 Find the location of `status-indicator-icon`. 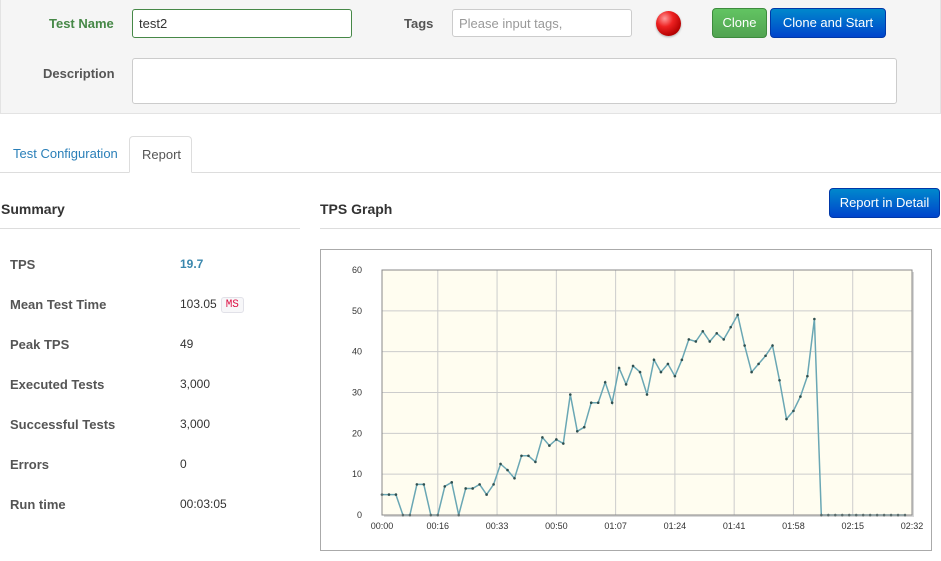

status-indicator-icon is located at coordinates (668, 23).